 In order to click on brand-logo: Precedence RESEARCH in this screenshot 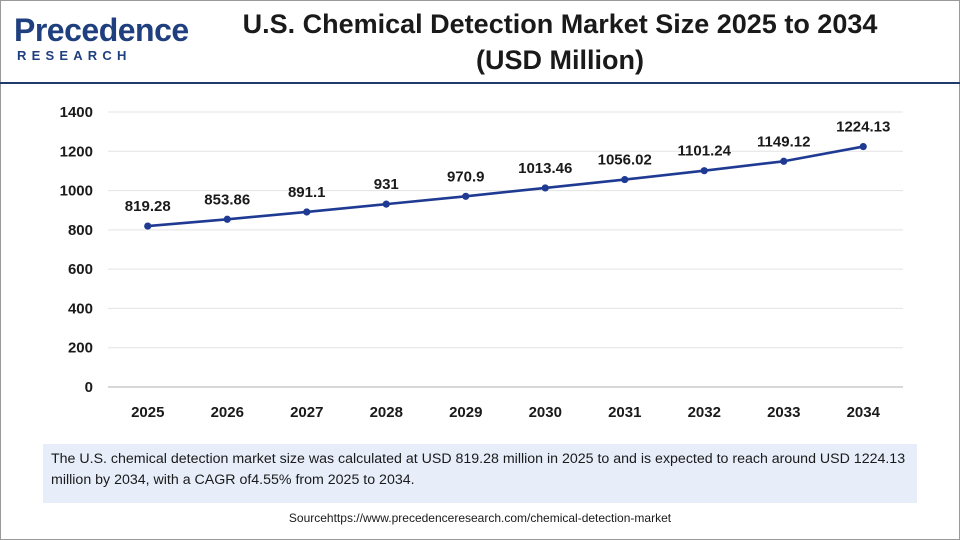, I will do `click(101, 40)`.